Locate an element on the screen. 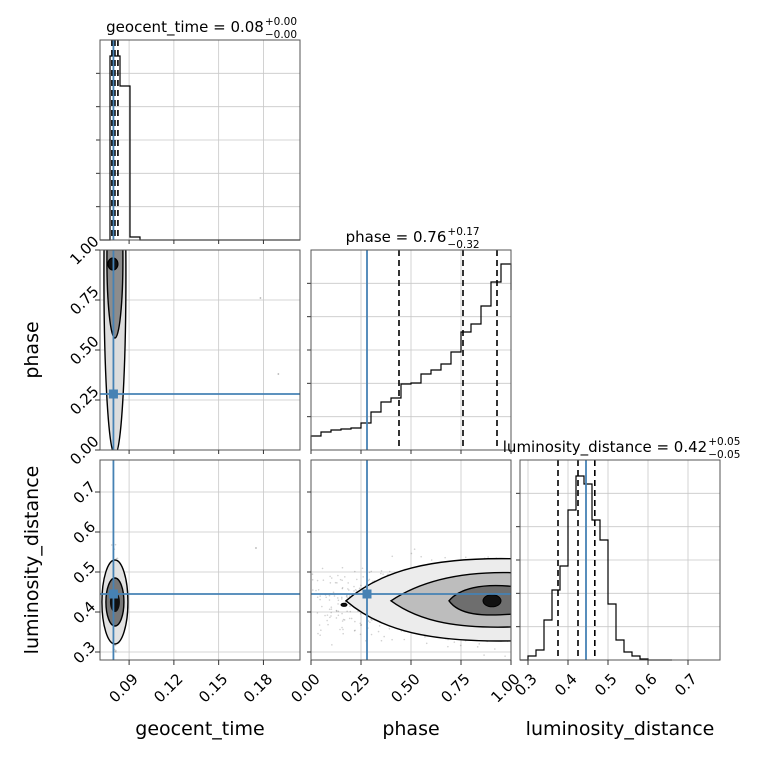  panel-background is located at coordinates (200, 560).